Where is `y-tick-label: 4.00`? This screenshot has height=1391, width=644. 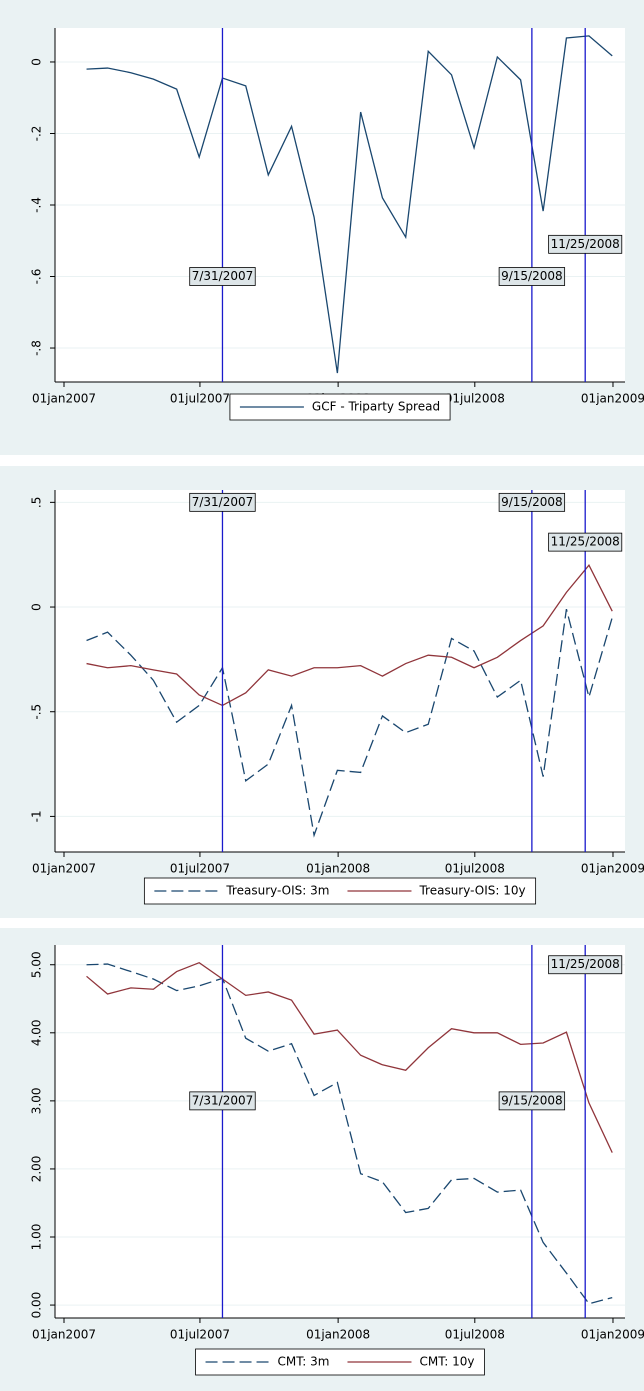
y-tick-label: 4.00 is located at coordinates (37, 1032).